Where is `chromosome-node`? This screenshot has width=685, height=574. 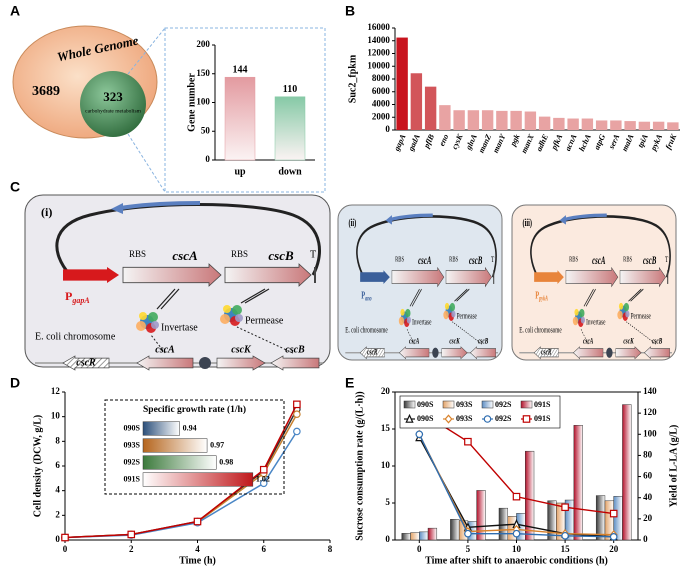
chromosome-node is located at coordinates (609, 352).